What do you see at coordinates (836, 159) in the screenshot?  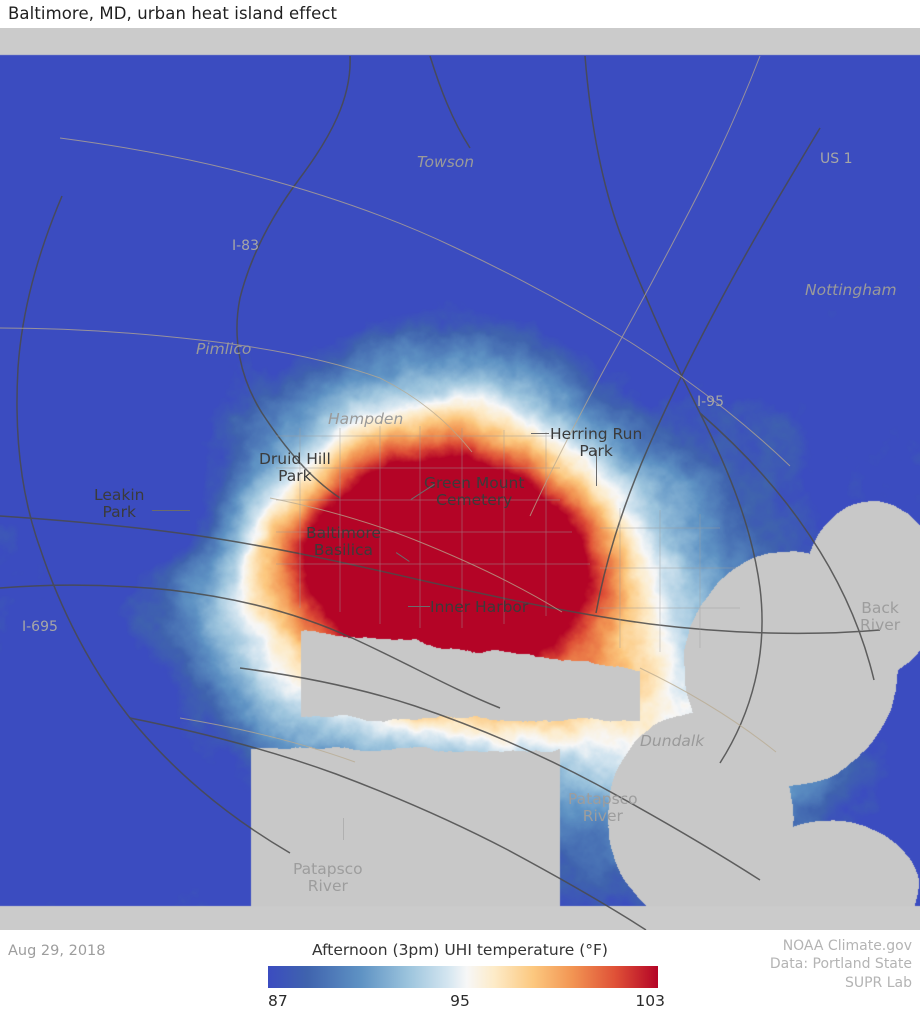 I see `map-label-us-1: US 1` at bounding box center [836, 159].